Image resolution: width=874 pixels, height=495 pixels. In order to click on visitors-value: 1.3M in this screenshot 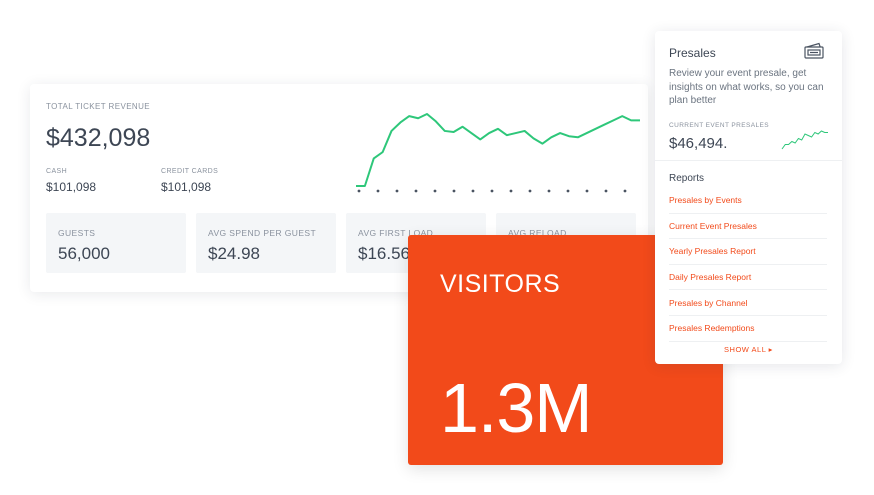, I will do `click(516, 408)`.